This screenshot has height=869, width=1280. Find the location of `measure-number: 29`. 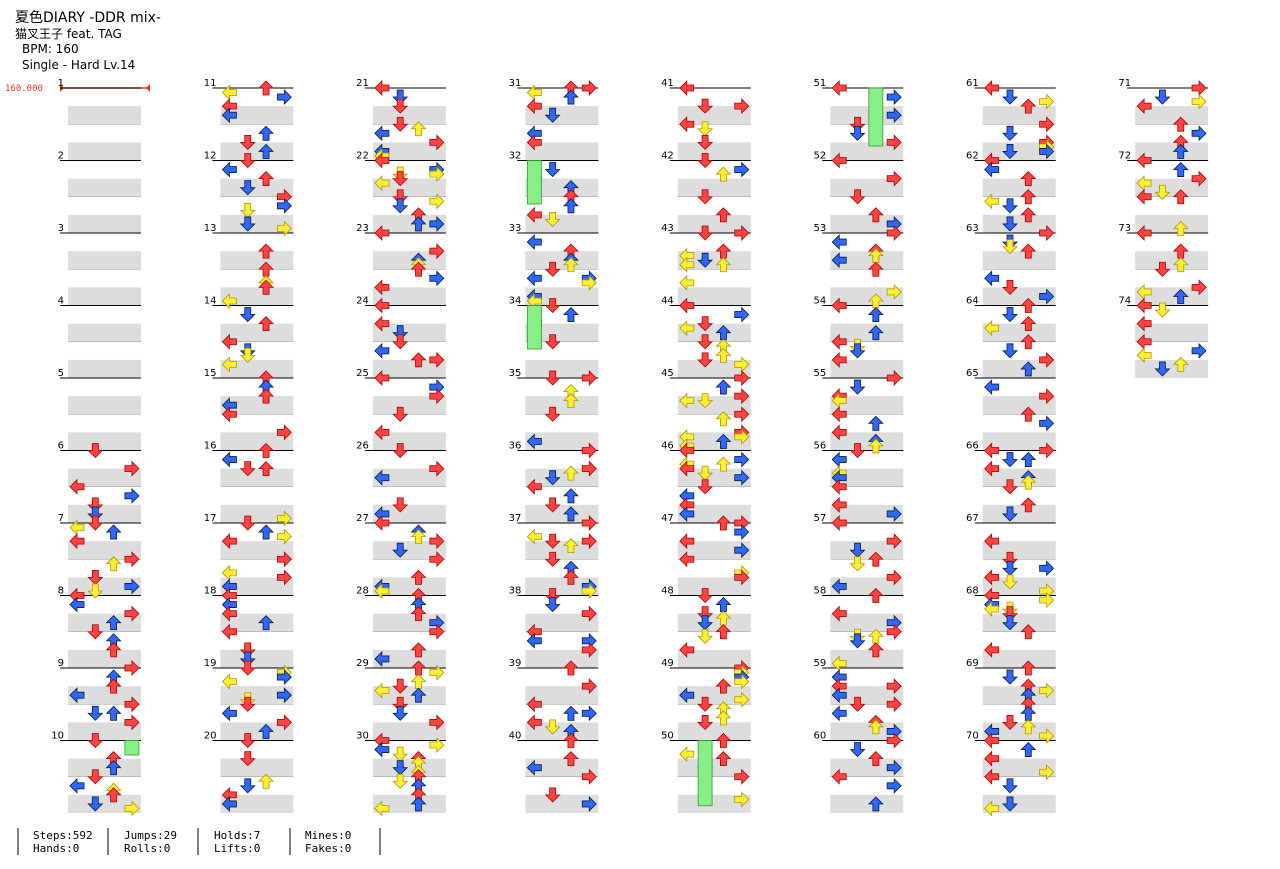

measure-number: 29 is located at coordinates (362, 663).